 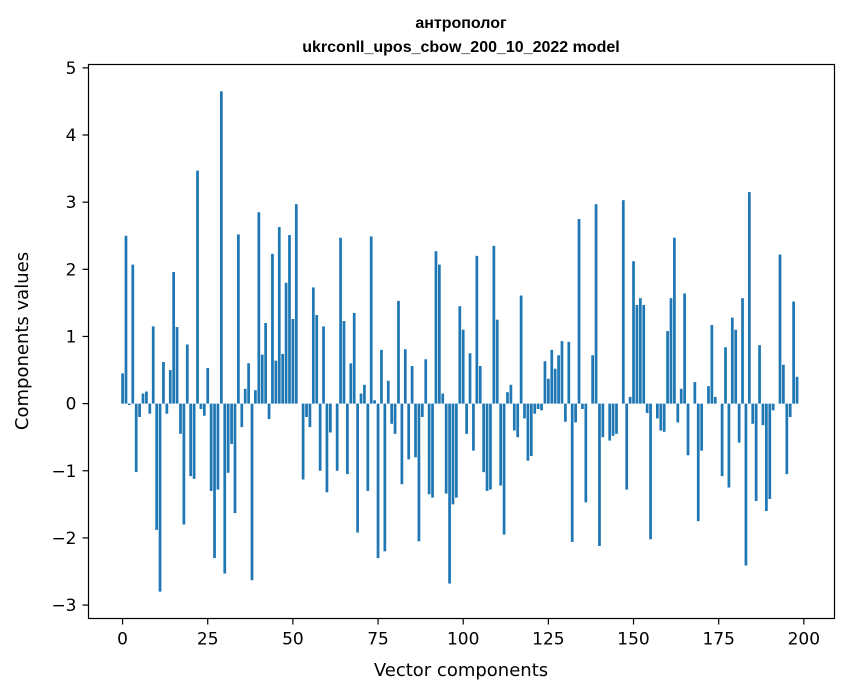 I want to click on chart-title-line-2: ukrconll_upos_cbow_200_10_2022 model, so click(x=460, y=47).